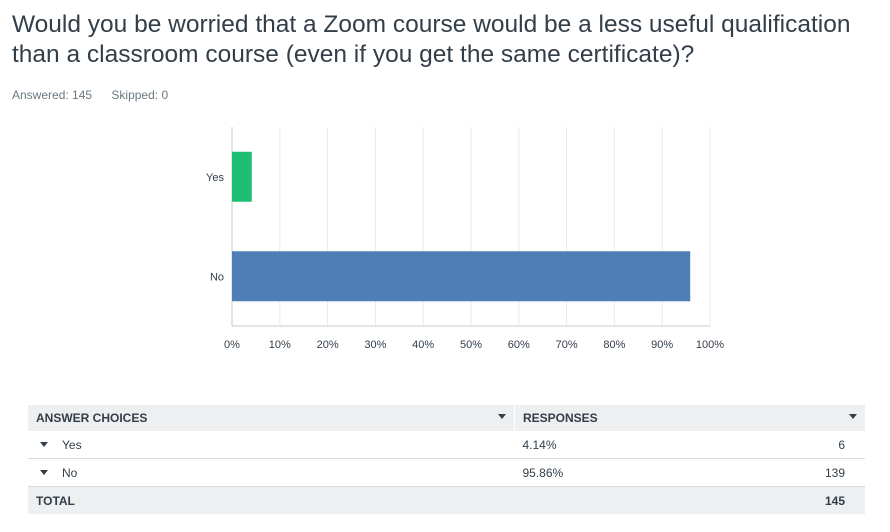 The image size is (890, 532). I want to click on total-count: 145, so click(689, 500).